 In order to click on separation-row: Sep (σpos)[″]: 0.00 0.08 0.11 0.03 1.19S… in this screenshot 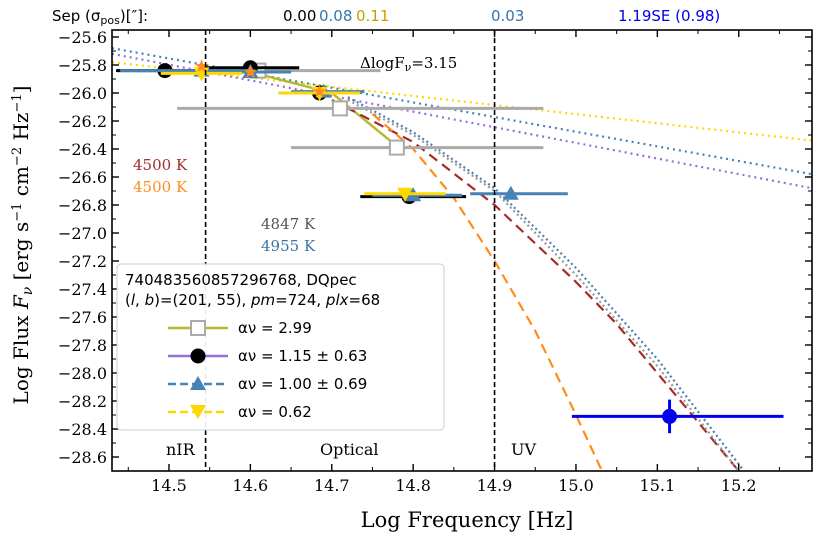, I will do `click(386, 17)`.